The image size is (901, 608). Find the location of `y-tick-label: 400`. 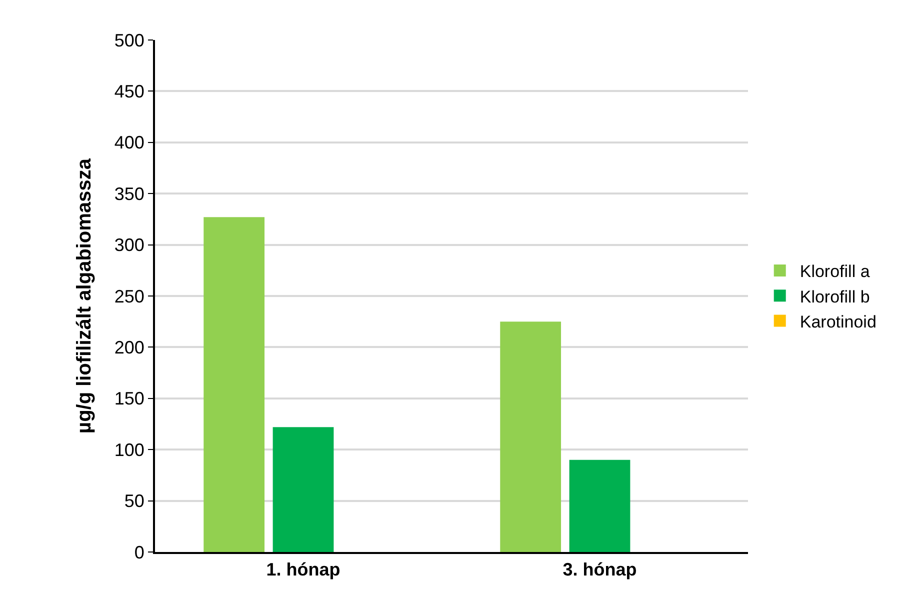

y-tick-label: 400 is located at coordinates (129, 142).